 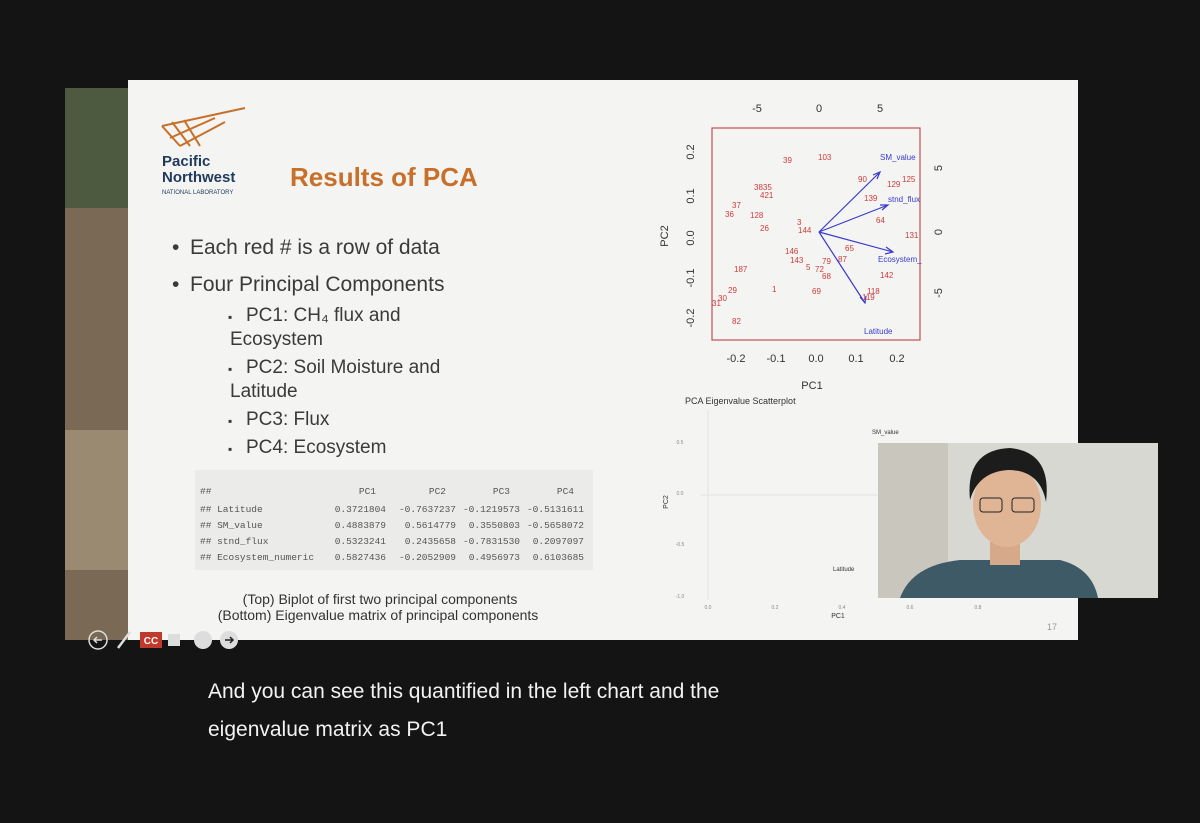 What do you see at coordinates (495, 557) in the screenshot?
I see `table-cell: 0.4956973` at bounding box center [495, 557].